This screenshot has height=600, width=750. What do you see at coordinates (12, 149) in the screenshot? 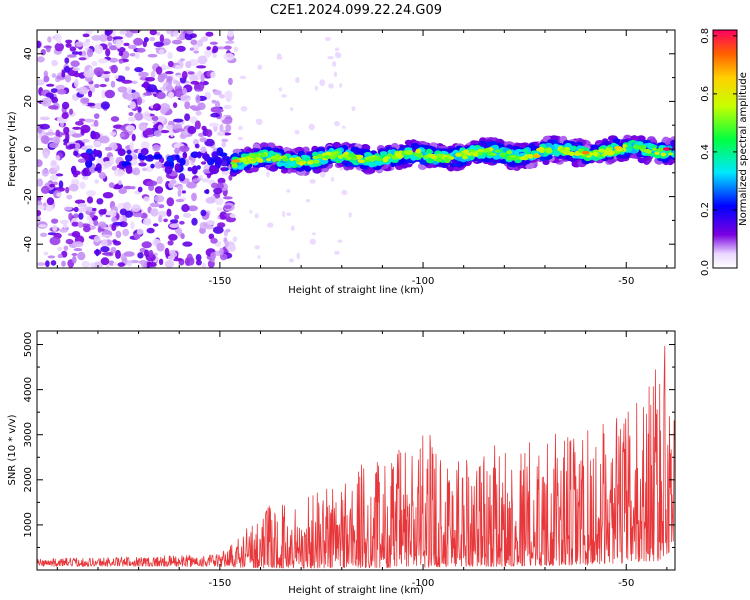
I see `spectrogram-y-axis-label: Frequency (Hz)` at bounding box center [12, 149].